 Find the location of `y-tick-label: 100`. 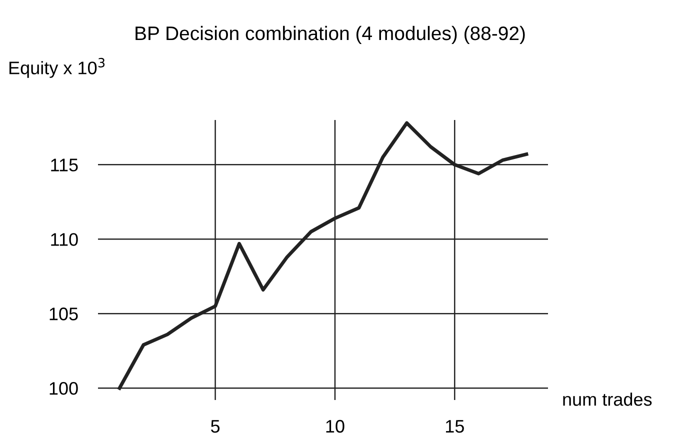

y-tick-label: 100 is located at coordinates (64, 388).